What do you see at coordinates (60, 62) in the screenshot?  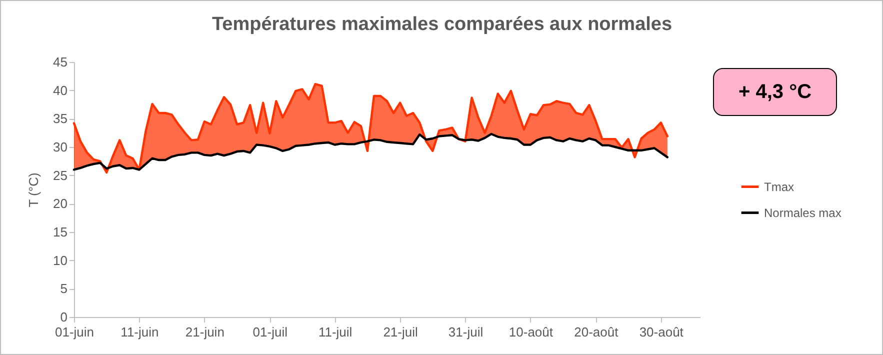 I see `y-tick-label: 45` at bounding box center [60, 62].